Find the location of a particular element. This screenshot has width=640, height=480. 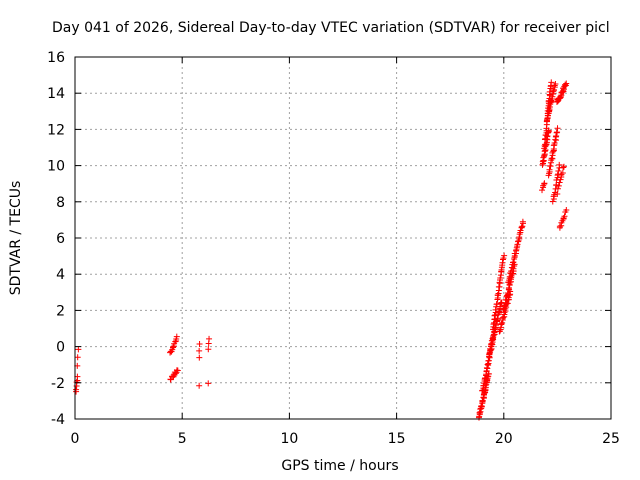

x-tick-label: 25 is located at coordinates (611, 439).